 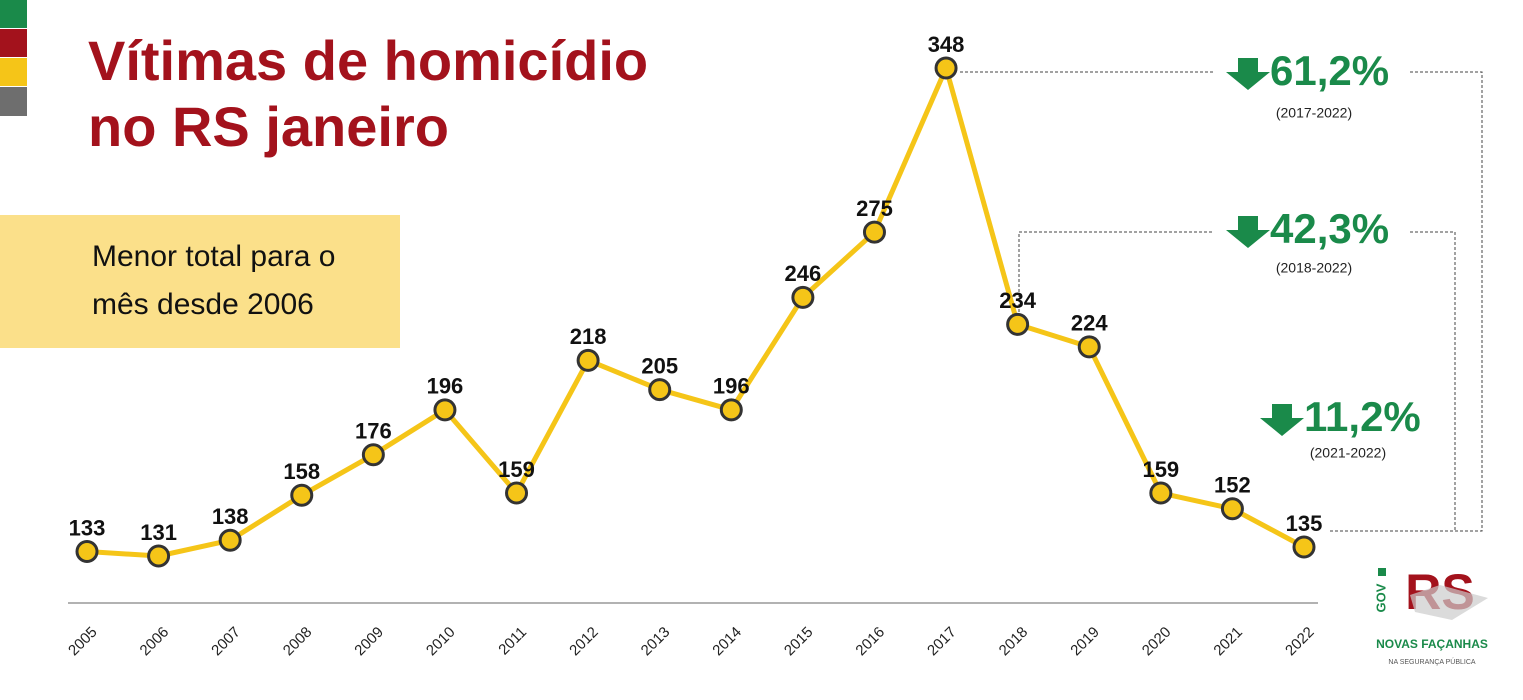 I want to click on data-label: 218, so click(x=588, y=336).